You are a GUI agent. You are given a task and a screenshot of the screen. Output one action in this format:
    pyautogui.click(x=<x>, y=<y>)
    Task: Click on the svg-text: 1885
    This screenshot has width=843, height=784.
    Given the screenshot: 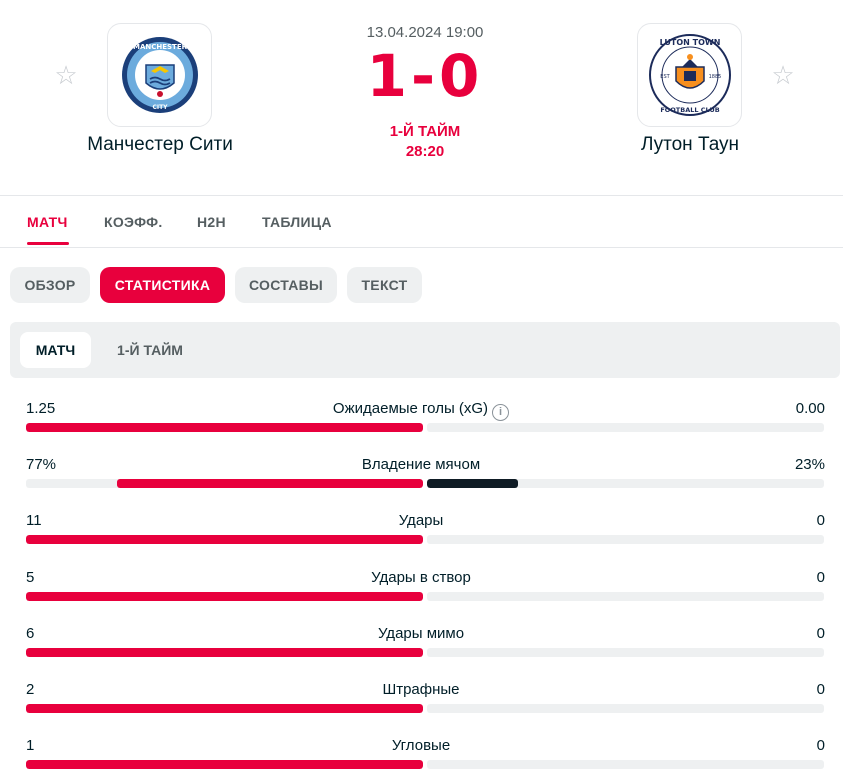 What is the action you would take?
    pyautogui.click(x=714, y=77)
    